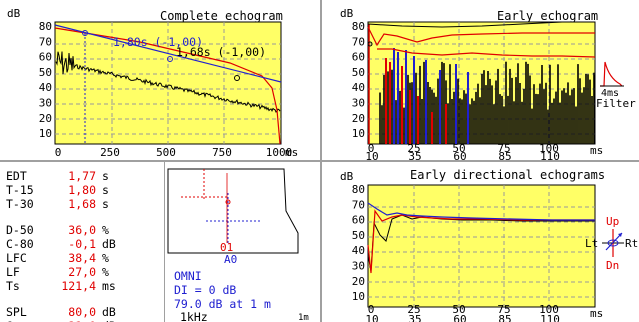 The width and height of the screenshot is (639, 322). I want to click on parameter-name: Ts, so click(13, 286).